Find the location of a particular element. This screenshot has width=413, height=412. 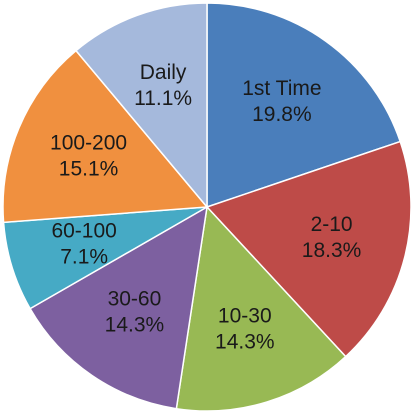

slice-value-label: 15.1% is located at coordinates (89, 169).